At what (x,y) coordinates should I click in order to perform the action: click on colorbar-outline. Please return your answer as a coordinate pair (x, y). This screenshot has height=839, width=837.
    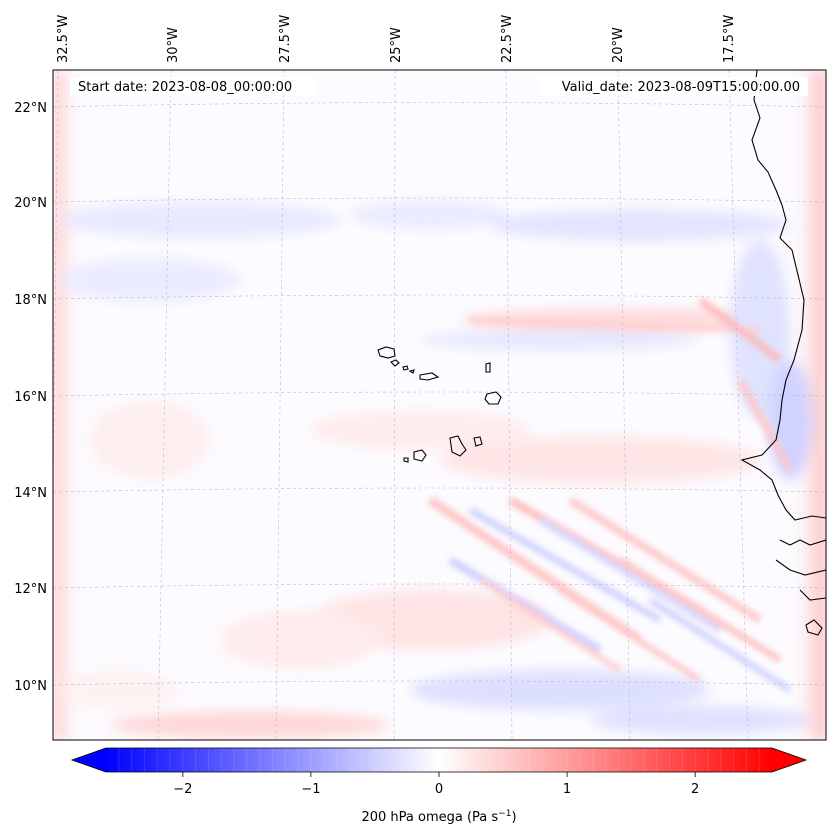
    Looking at the image, I should click on (439, 760).